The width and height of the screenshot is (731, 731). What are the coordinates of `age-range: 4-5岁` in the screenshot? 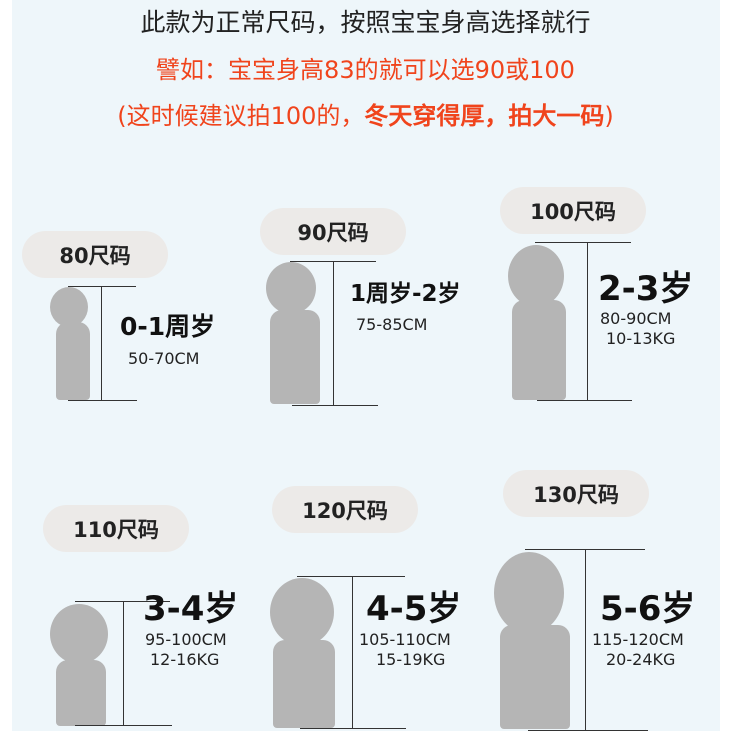 It's located at (414, 609).